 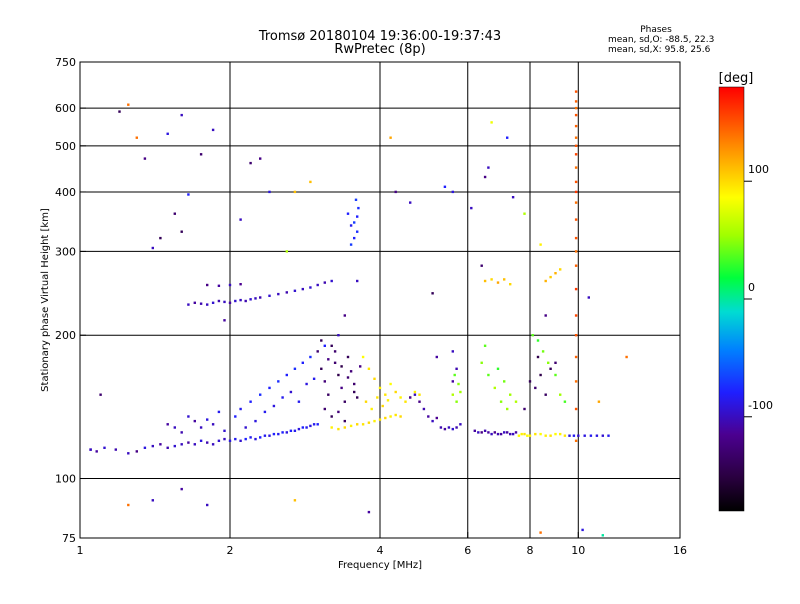 I want to click on colorbar-tick-label: 0, so click(x=751, y=287).